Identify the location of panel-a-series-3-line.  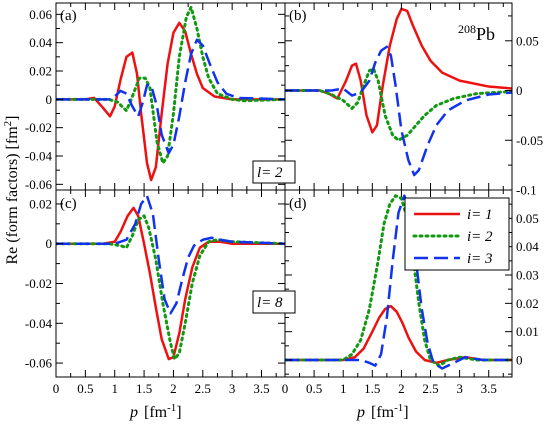
(170, 96).